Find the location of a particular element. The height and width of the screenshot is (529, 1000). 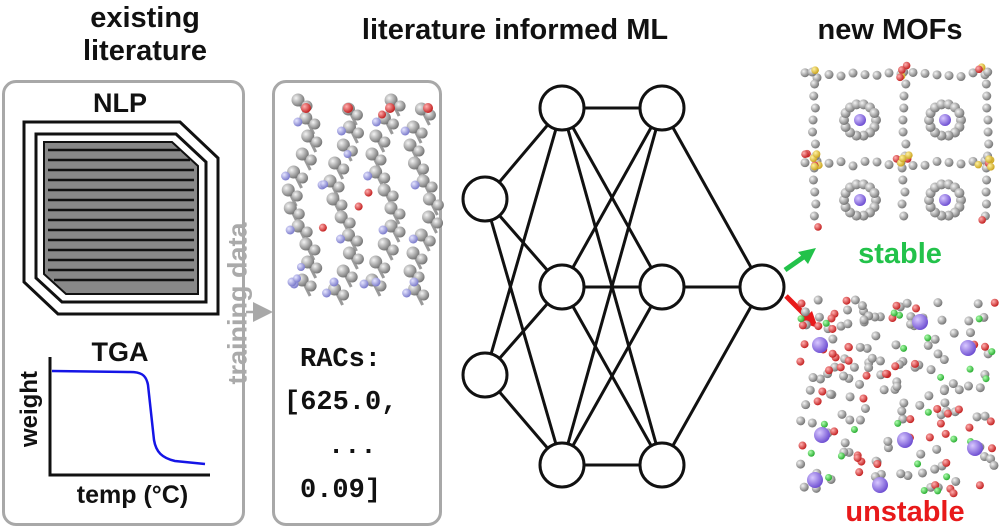

stable-label: stable is located at coordinates (900, 254).